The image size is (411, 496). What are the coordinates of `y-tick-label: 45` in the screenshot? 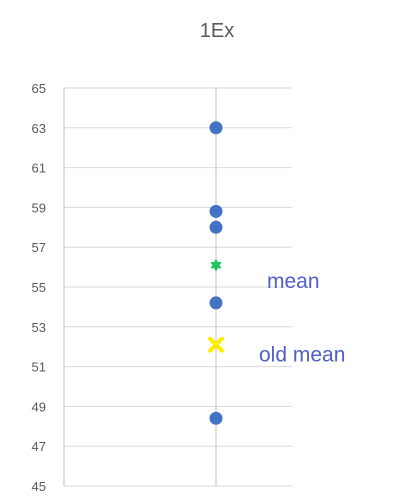 It's located at (39, 486).